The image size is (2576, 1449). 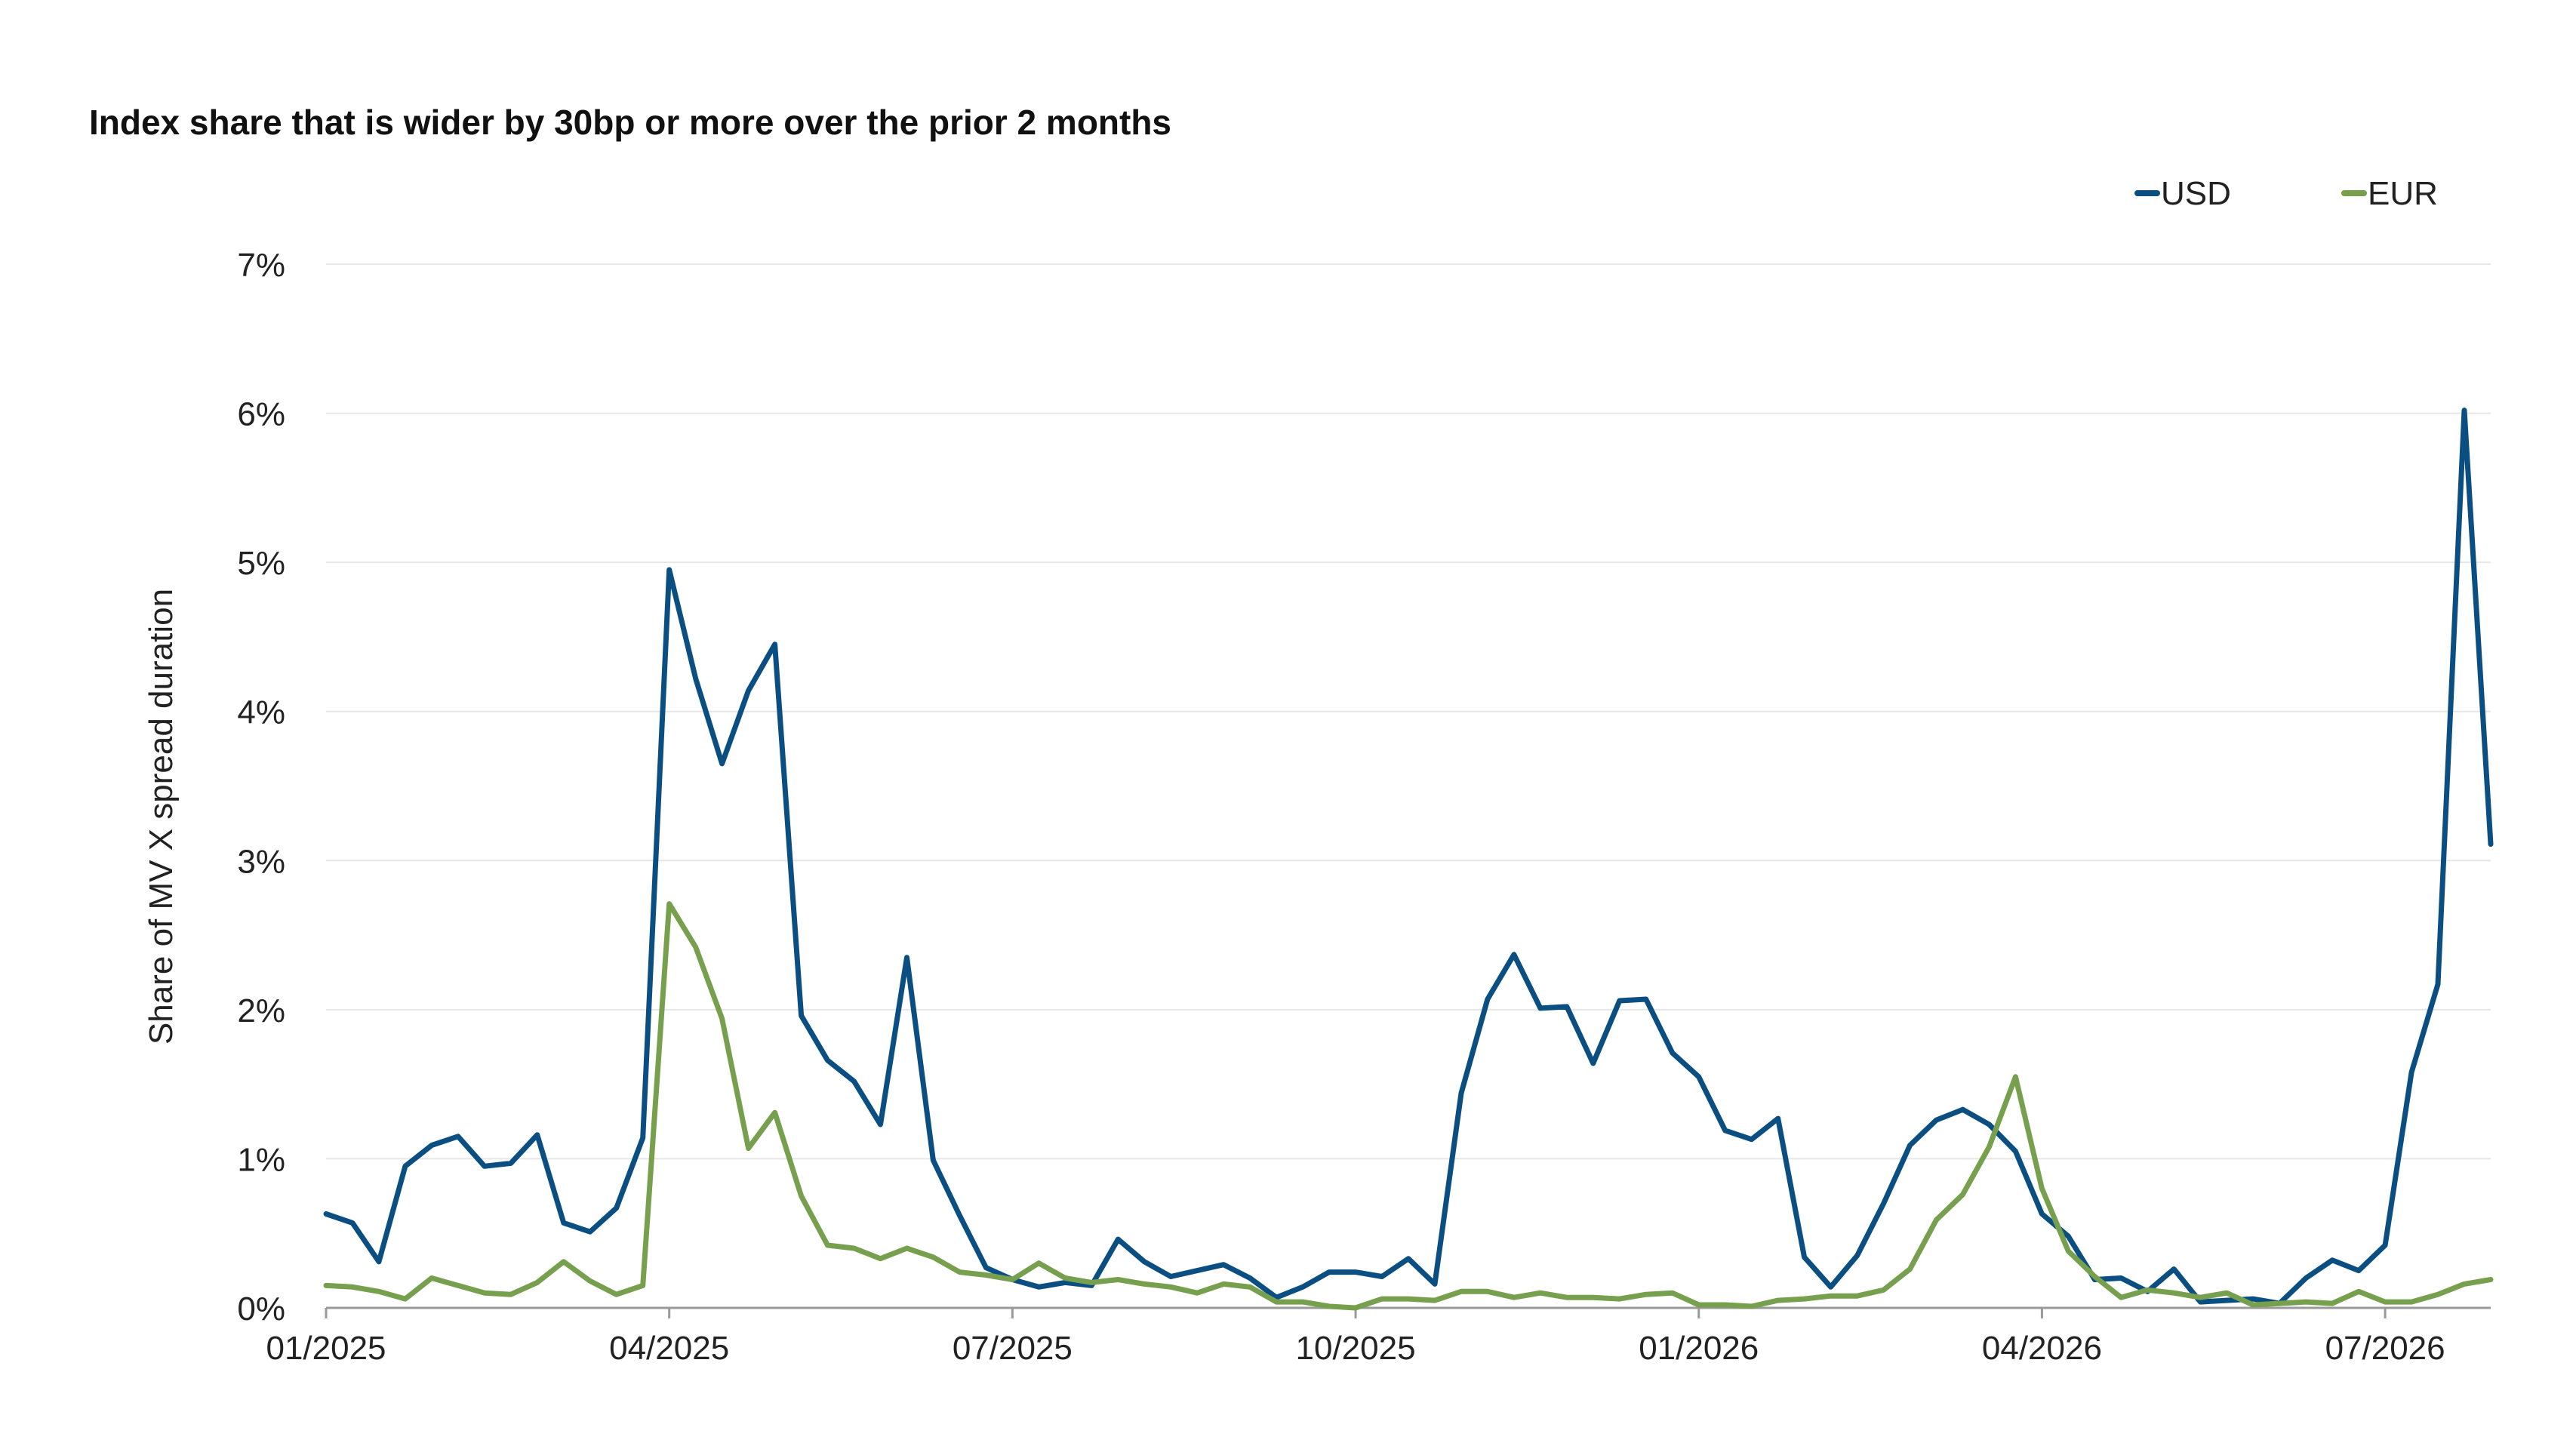 What do you see at coordinates (261, 265) in the screenshot?
I see `y-tick-label: 7%` at bounding box center [261, 265].